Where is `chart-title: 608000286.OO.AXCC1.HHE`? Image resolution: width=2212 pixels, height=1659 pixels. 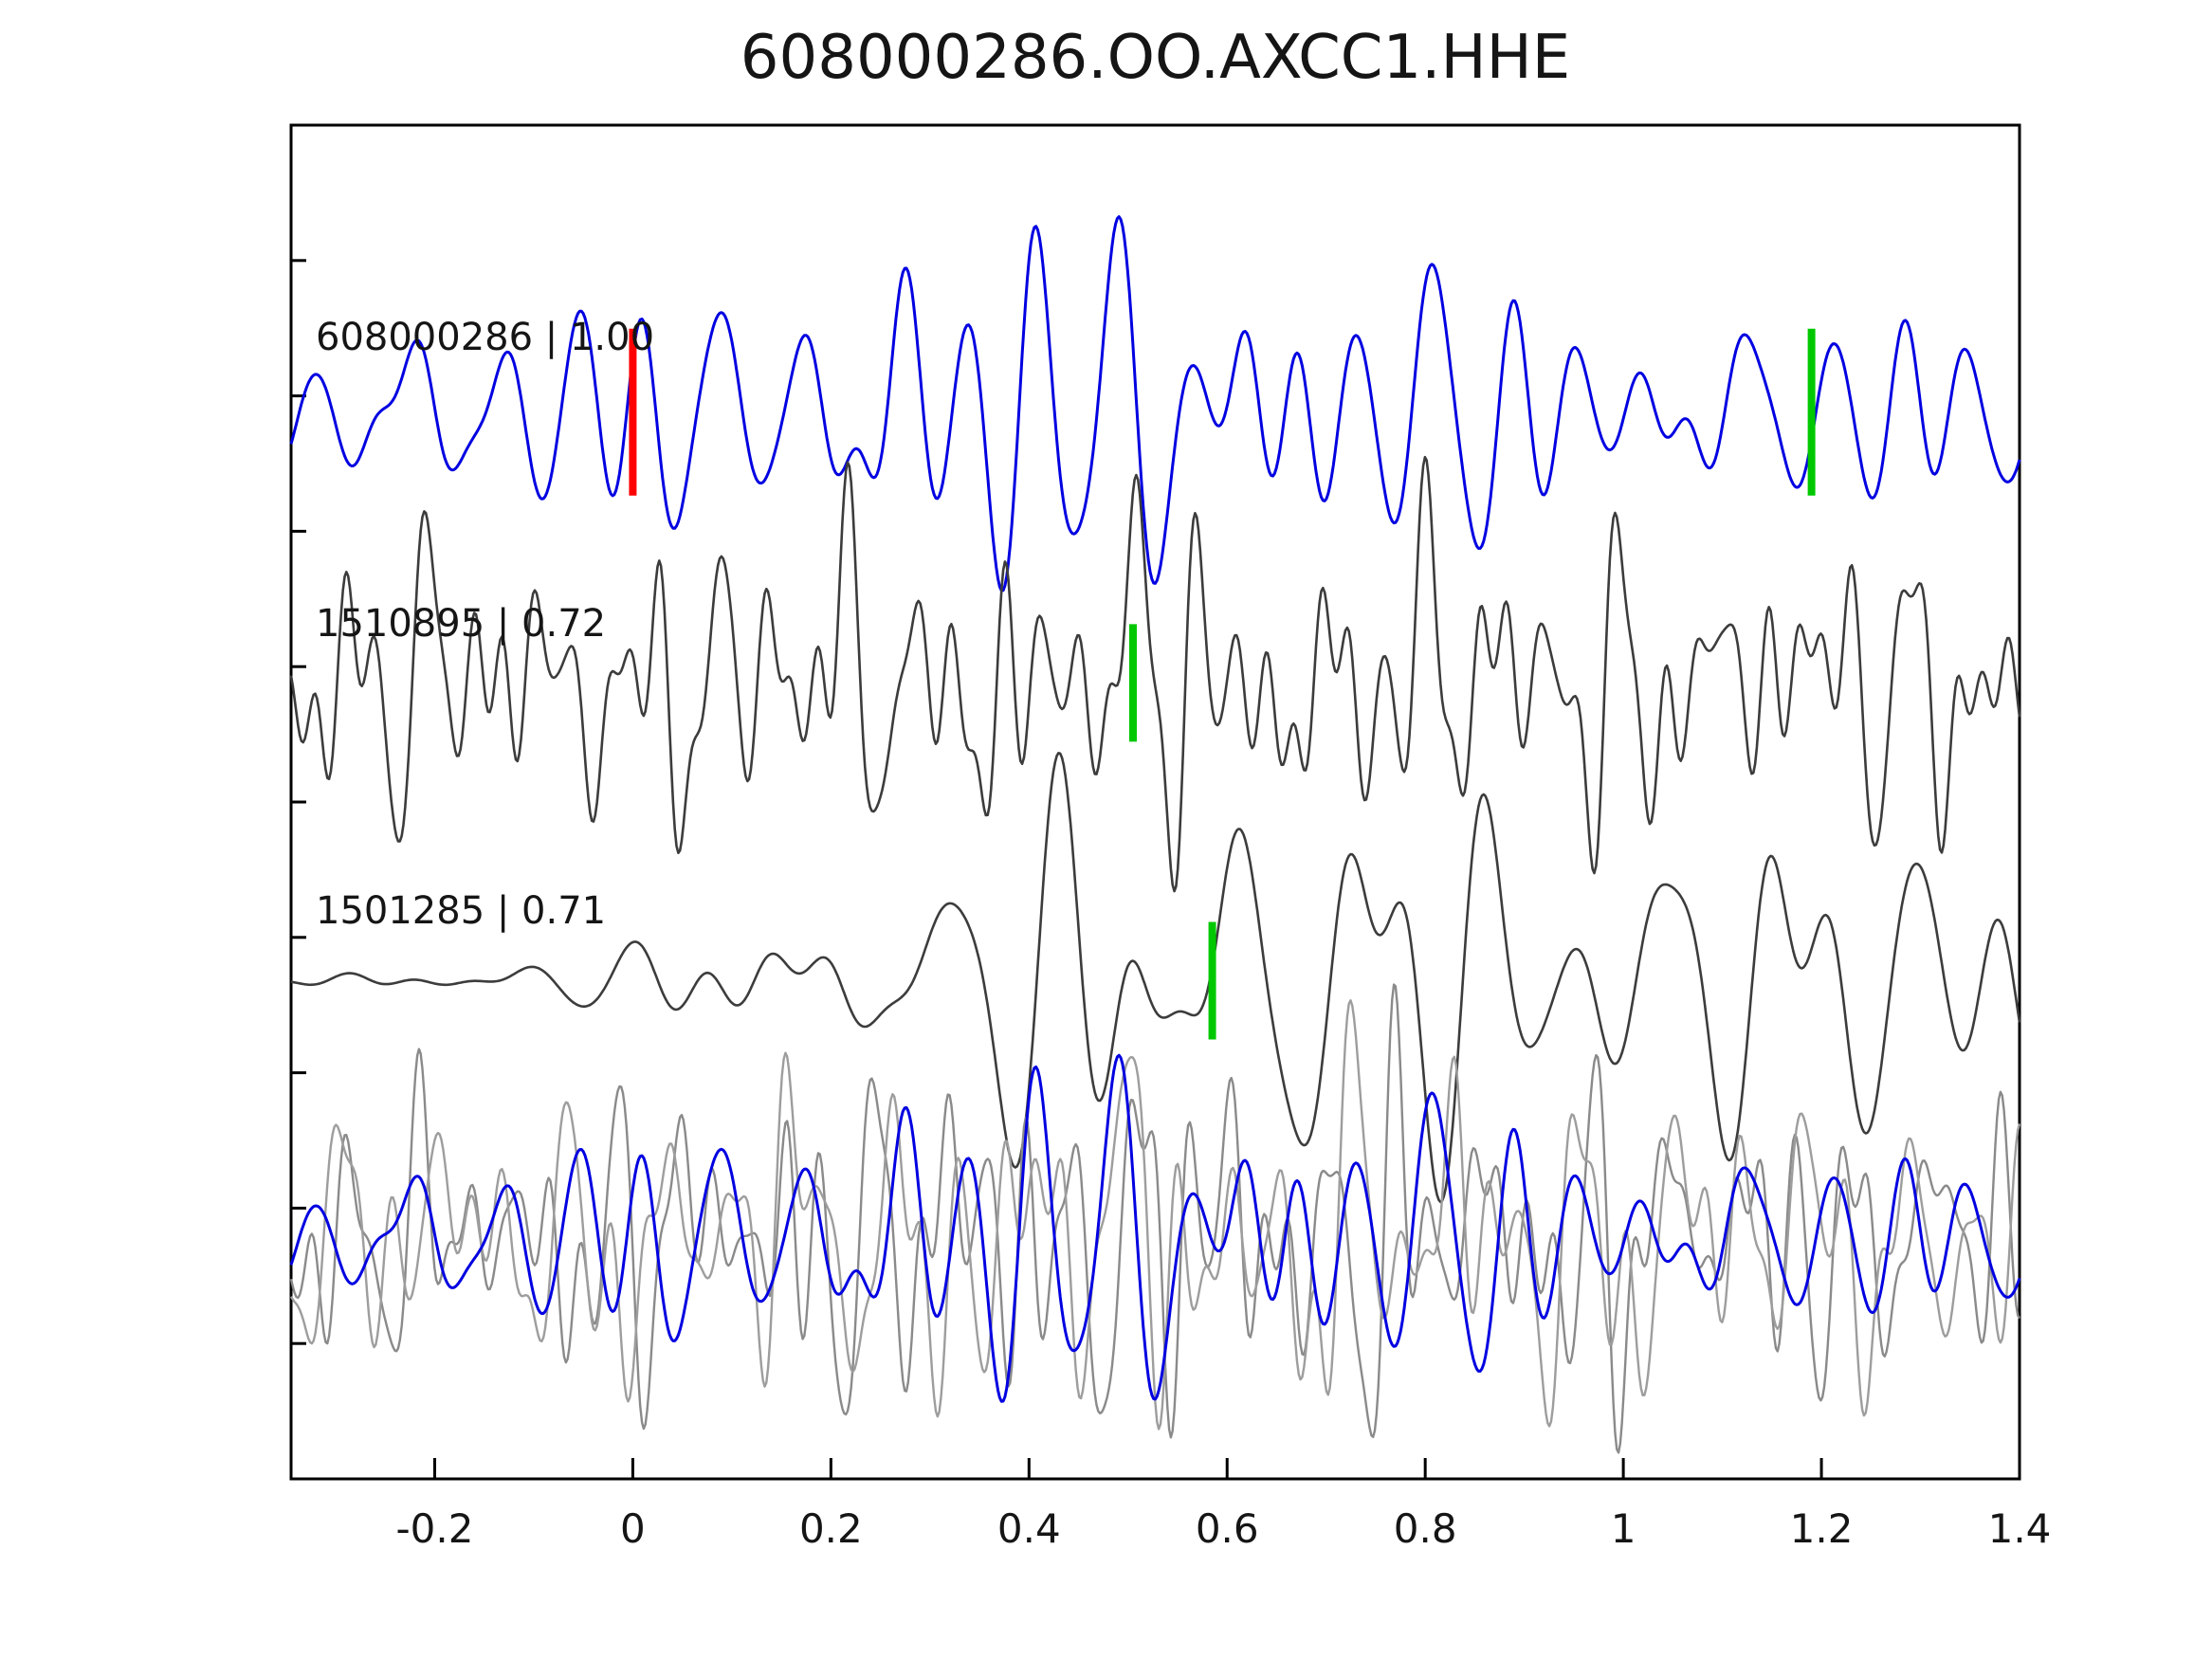 chart-title: 608000286.OO.AXCC1.HHE is located at coordinates (1155, 58).